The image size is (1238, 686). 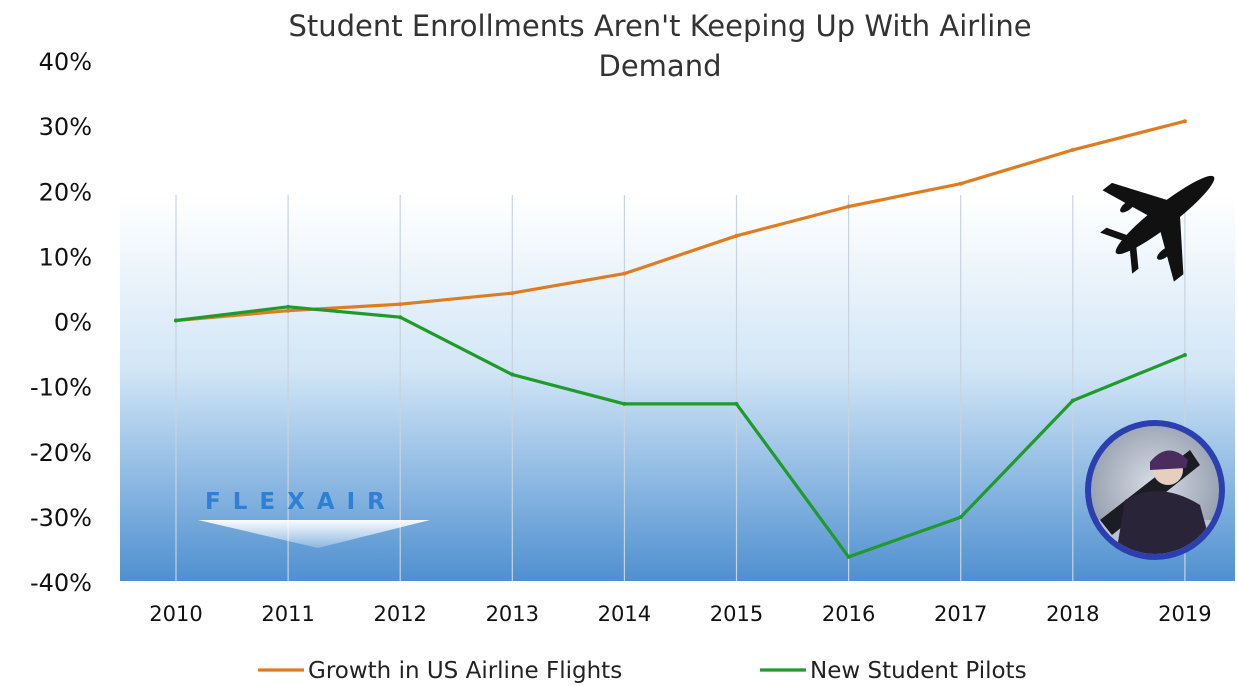 I want to click on y-tick-label: 40%, so click(x=65, y=62).